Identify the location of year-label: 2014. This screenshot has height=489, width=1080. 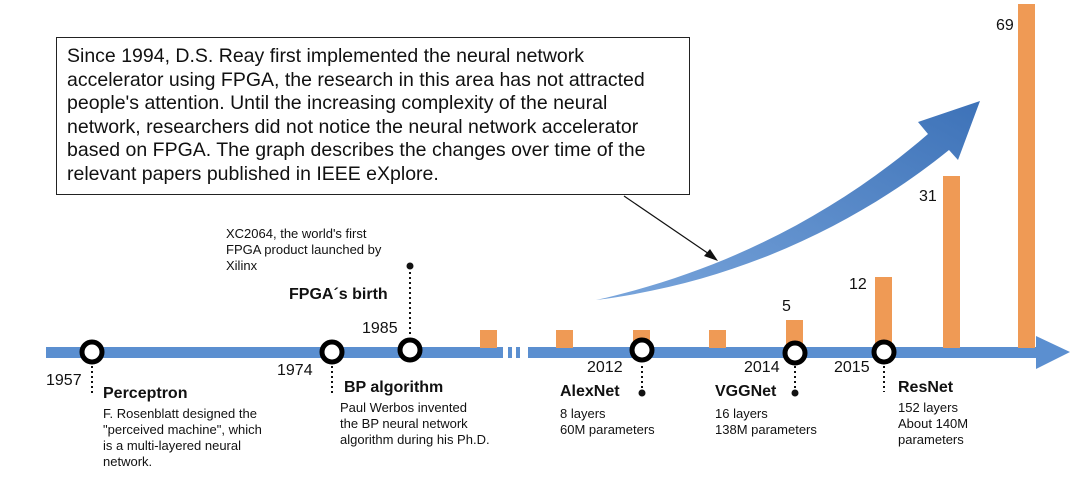
(762, 367).